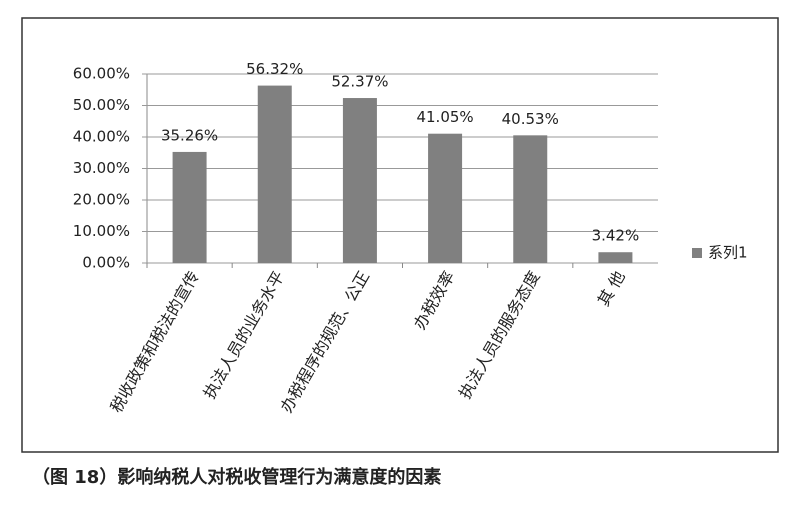 This screenshot has width=800, height=506. Describe the element at coordinates (434, 300) in the screenshot. I see `x-tick-label: 办税效率` at that location.